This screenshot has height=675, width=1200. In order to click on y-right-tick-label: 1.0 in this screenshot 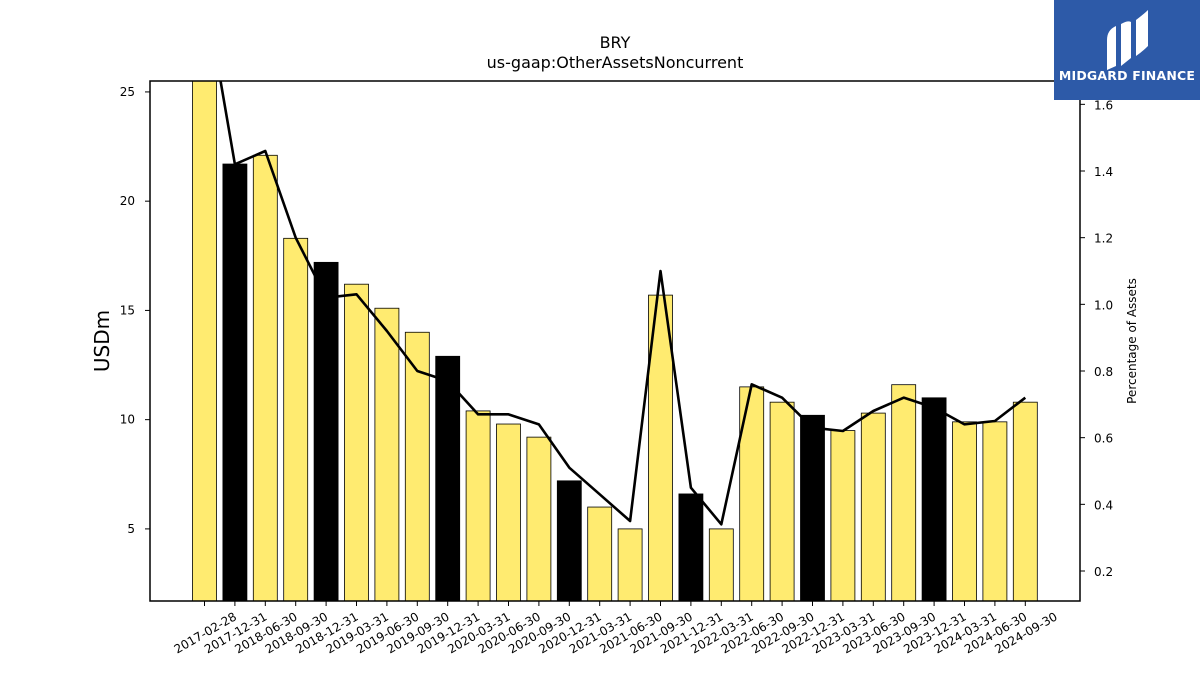, I will do `click(1103, 305)`.